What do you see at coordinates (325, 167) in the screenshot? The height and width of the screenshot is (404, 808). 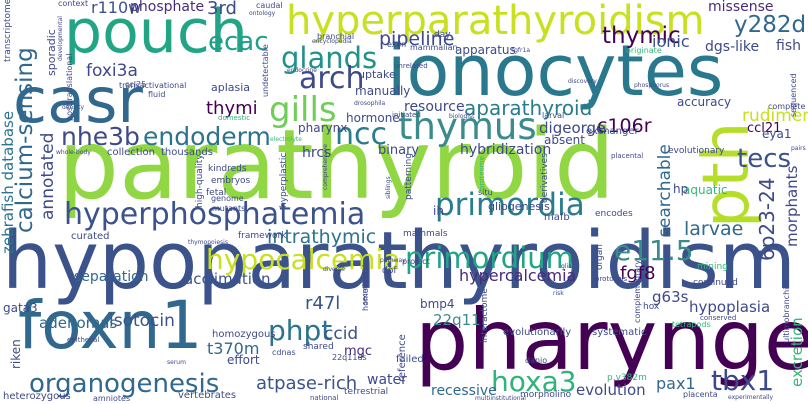 I see `word-comprehensive: comprehensive` at bounding box center [325, 167].